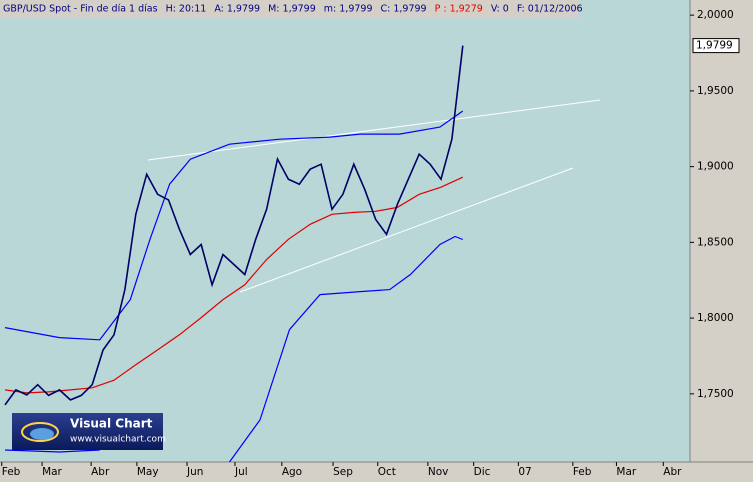  What do you see at coordinates (404, 9) in the screenshot?
I see `header-info: C: 1,9799` at bounding box center [404, 9].